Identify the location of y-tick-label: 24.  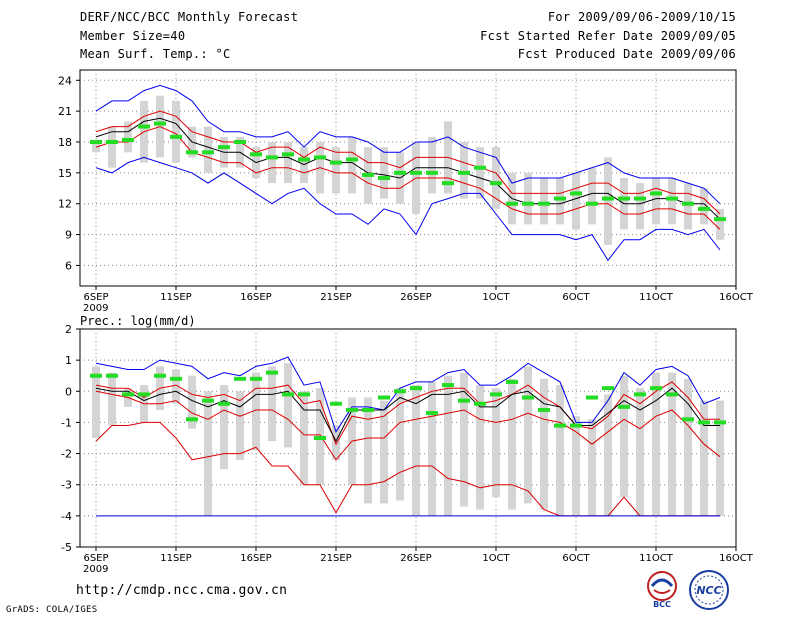
(65, 80).